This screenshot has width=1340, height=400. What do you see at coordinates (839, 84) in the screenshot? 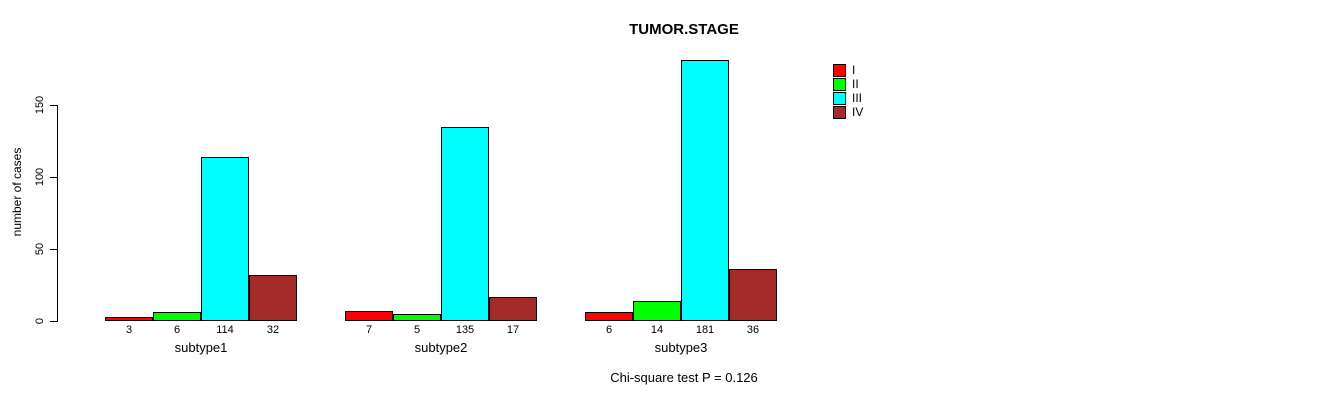
I see `legend-swatch-II` at bounding box center [839, 84].